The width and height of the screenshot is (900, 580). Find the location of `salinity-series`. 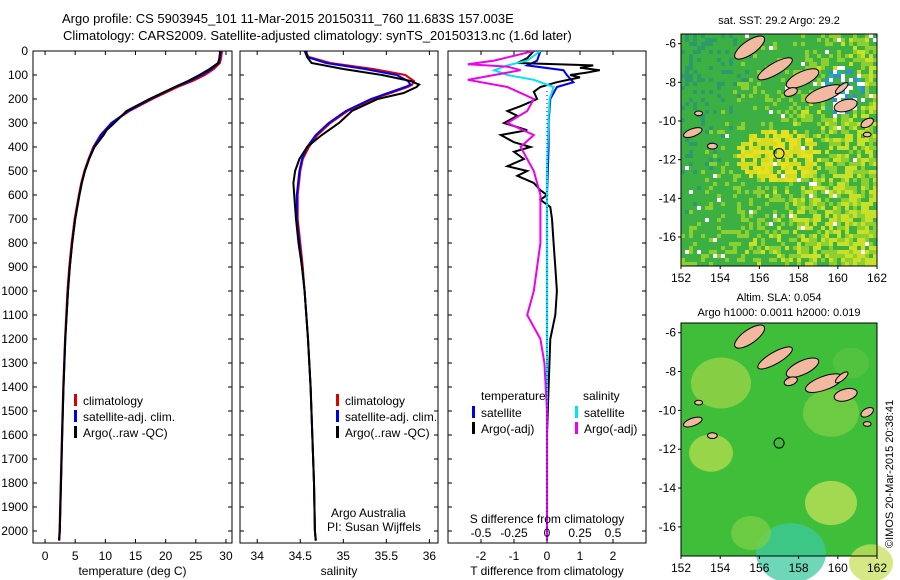

salinity-series is located at coordinates (356, 296).